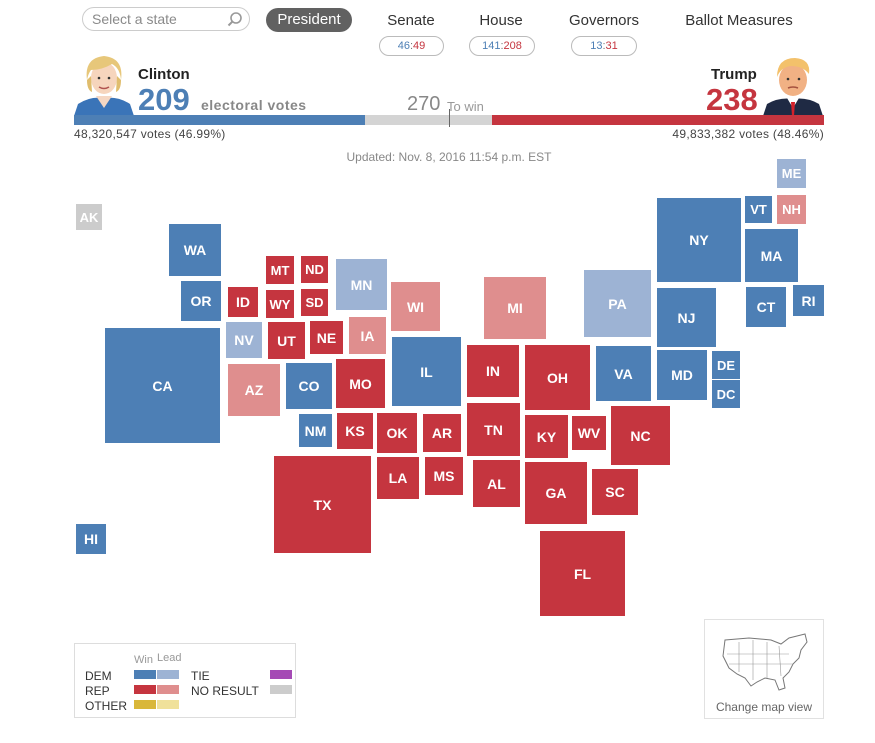 This screenshot has width=875, height=743. What do you see at coordinates (244, 340) in the screenshot?
I see `state-tile-nv: NV` at bounding box center [244, 340].